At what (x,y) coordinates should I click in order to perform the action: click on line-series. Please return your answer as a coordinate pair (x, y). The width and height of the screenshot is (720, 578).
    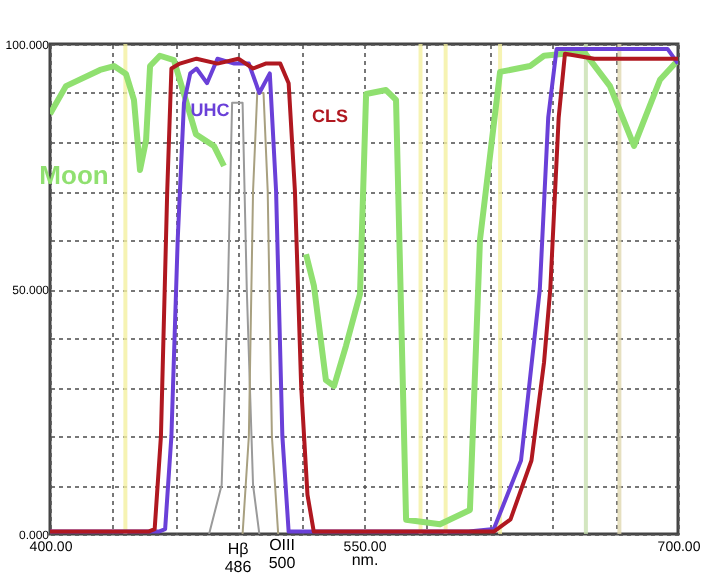
    Looking at the image, I should click on (260, 313).